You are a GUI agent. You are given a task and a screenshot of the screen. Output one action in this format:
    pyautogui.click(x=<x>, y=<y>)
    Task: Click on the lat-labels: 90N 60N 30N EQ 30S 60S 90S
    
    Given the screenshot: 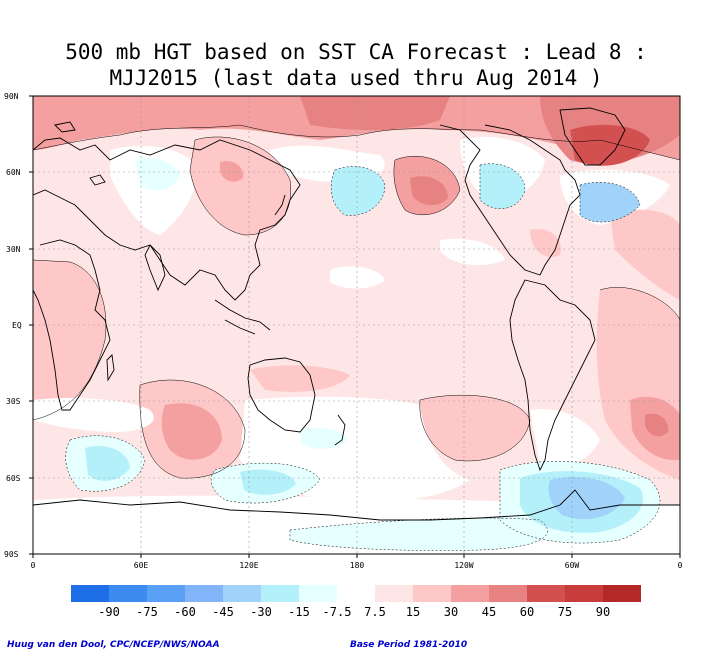 What is the action you would take?
    pyautogui.click(x=13, y=325)
    